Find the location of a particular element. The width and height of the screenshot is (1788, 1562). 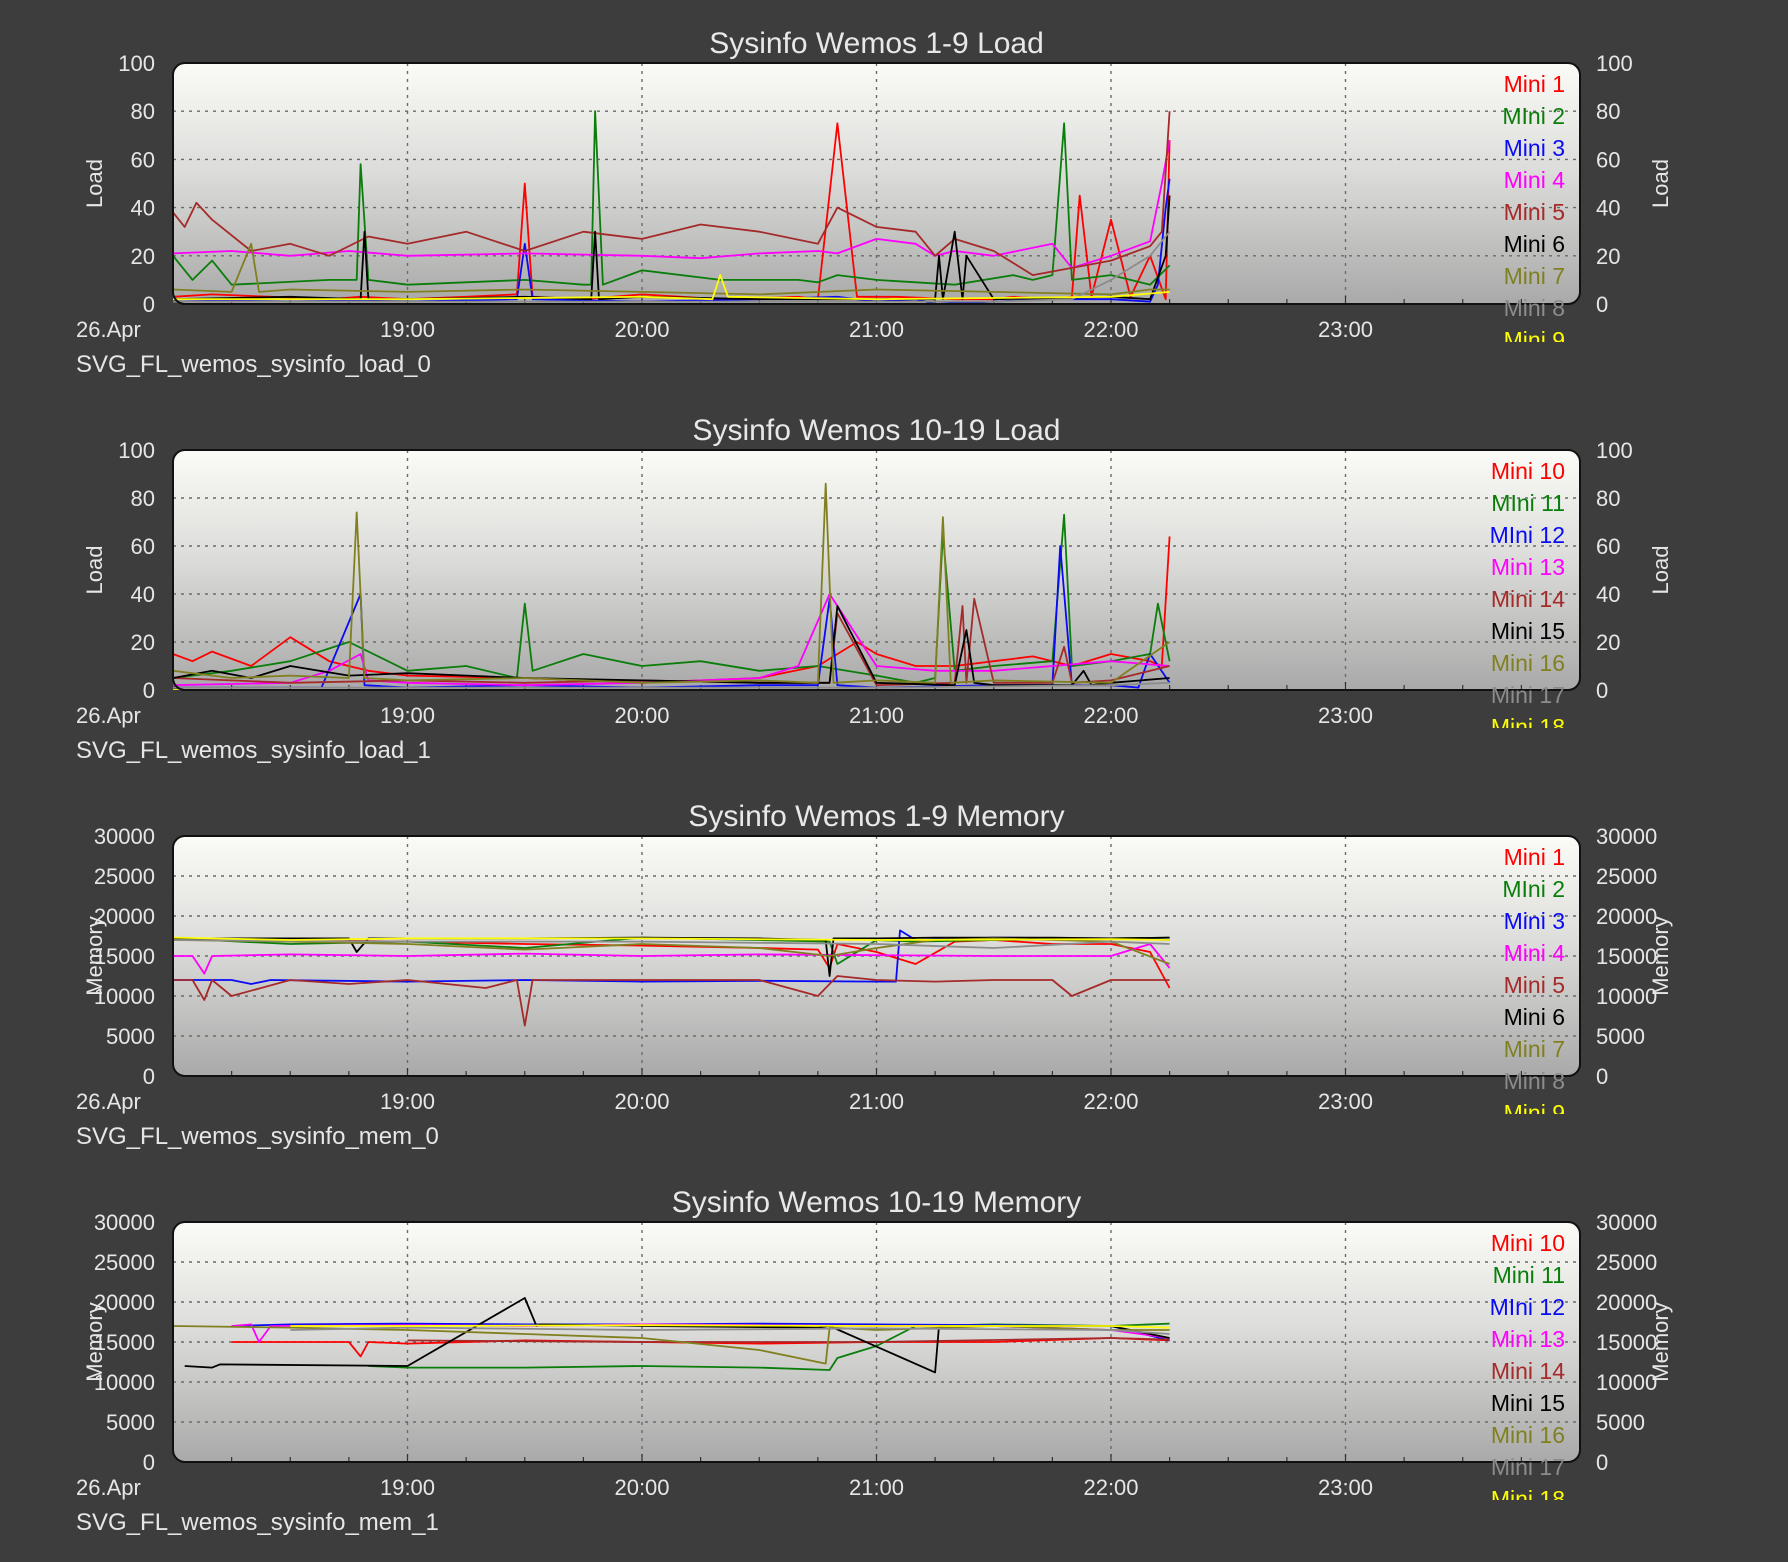

legend-item: Mini 14 is located at coordinates (1528, 599).